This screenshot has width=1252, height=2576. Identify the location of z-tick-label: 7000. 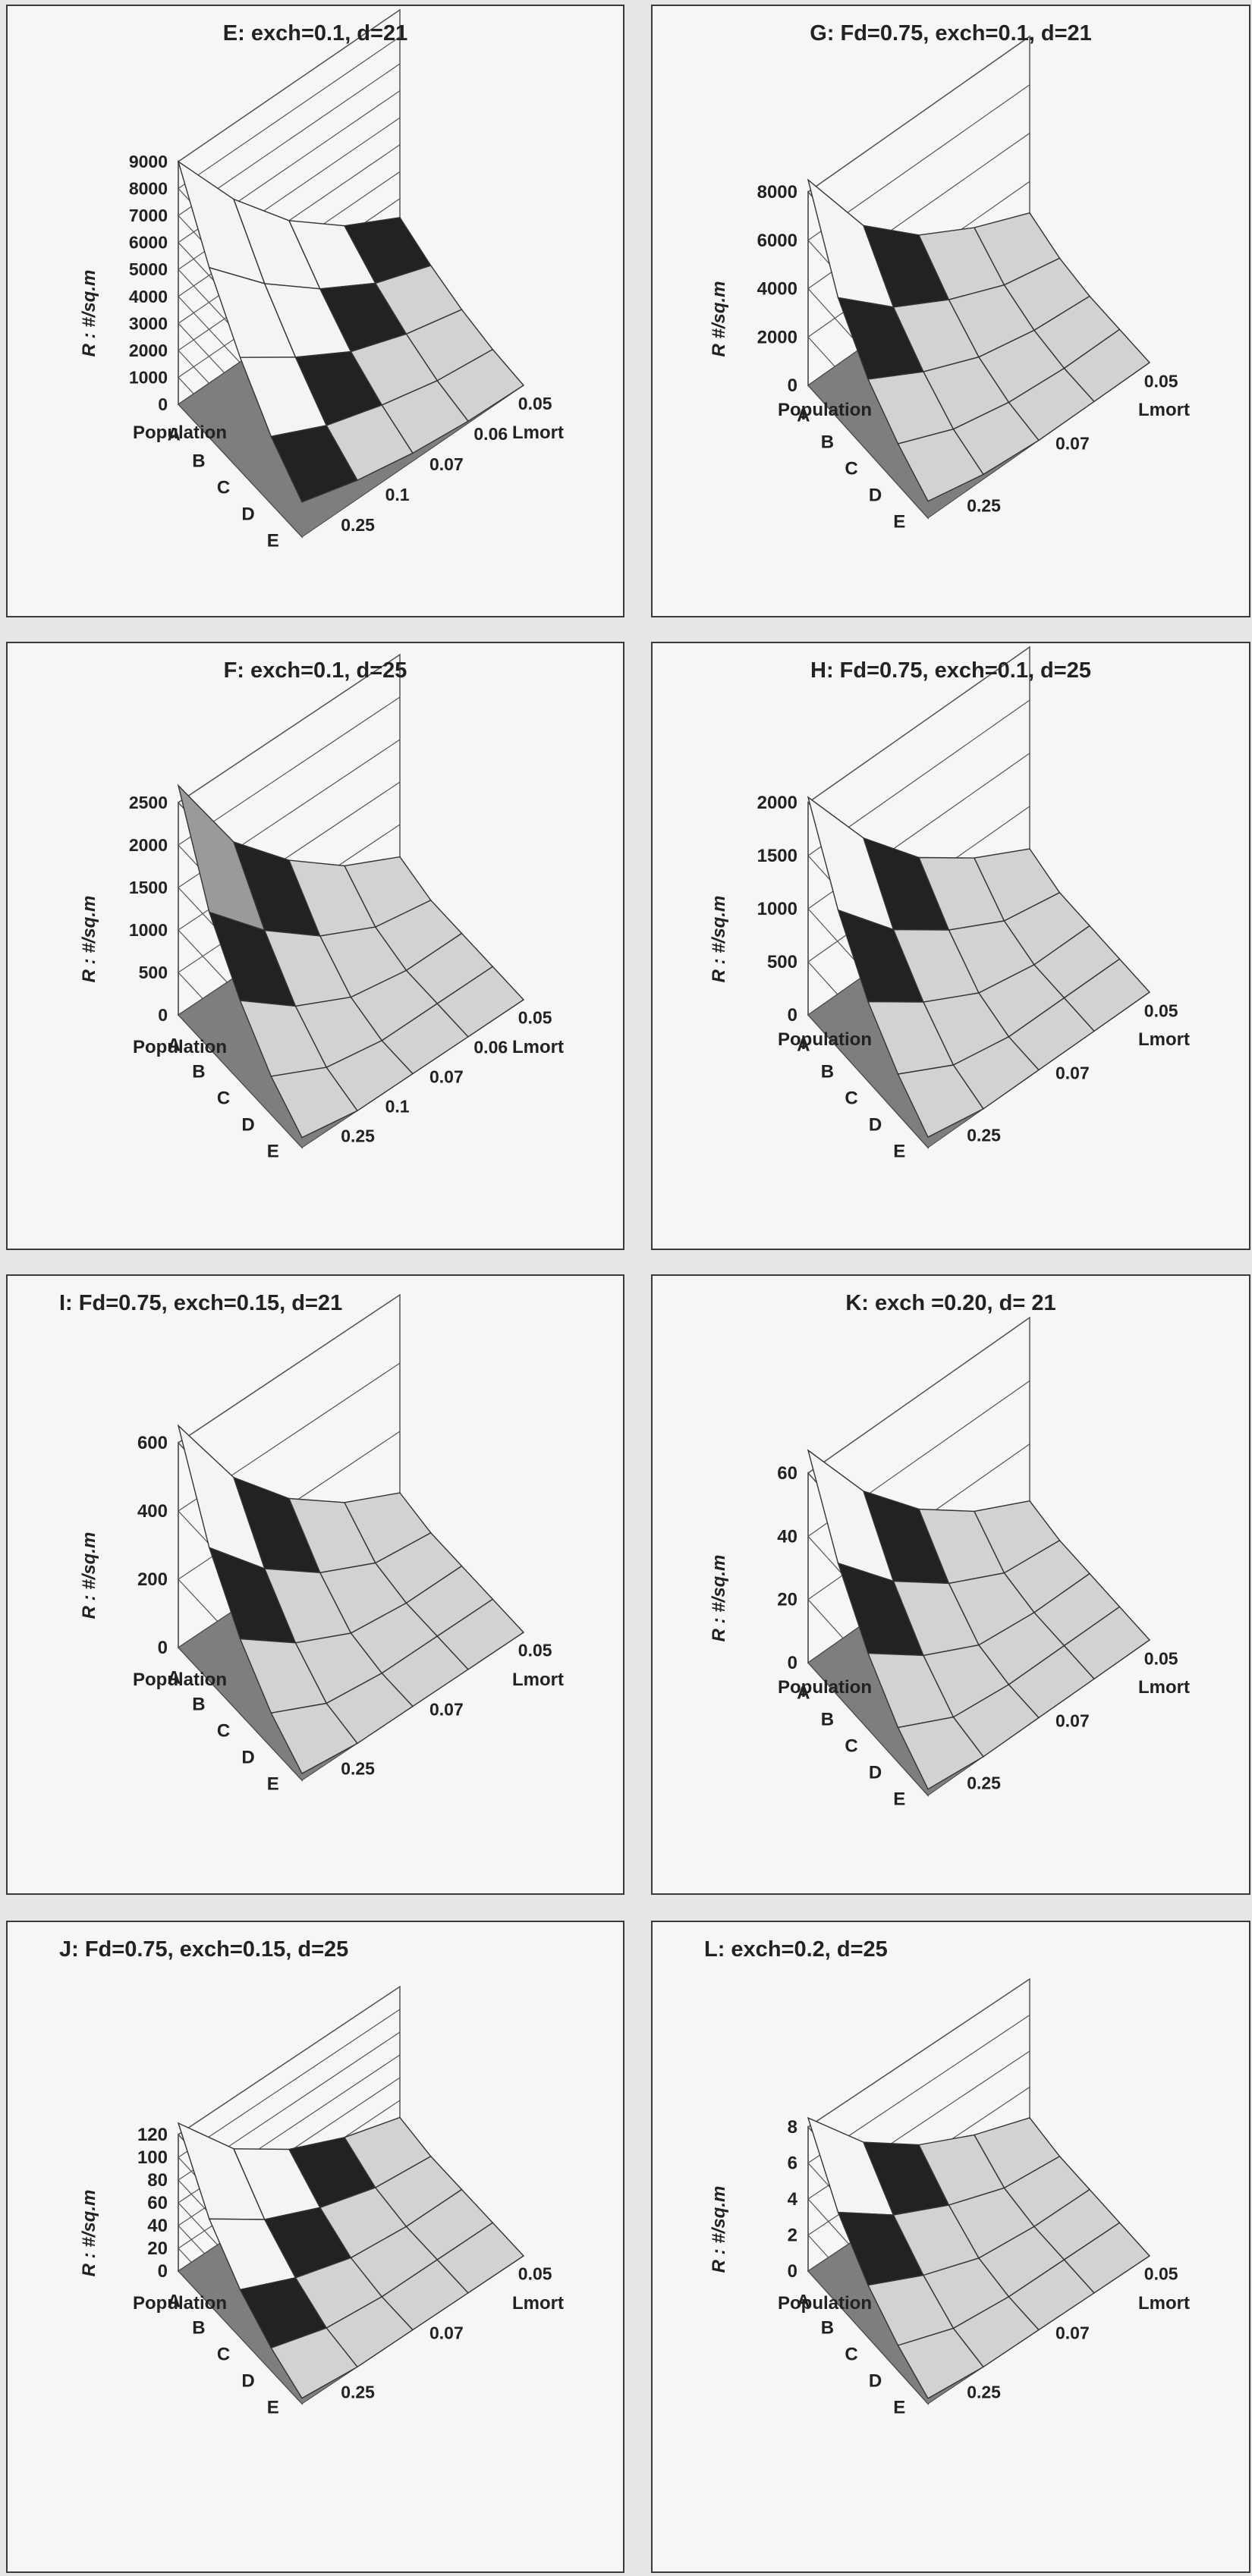
(148, 215).